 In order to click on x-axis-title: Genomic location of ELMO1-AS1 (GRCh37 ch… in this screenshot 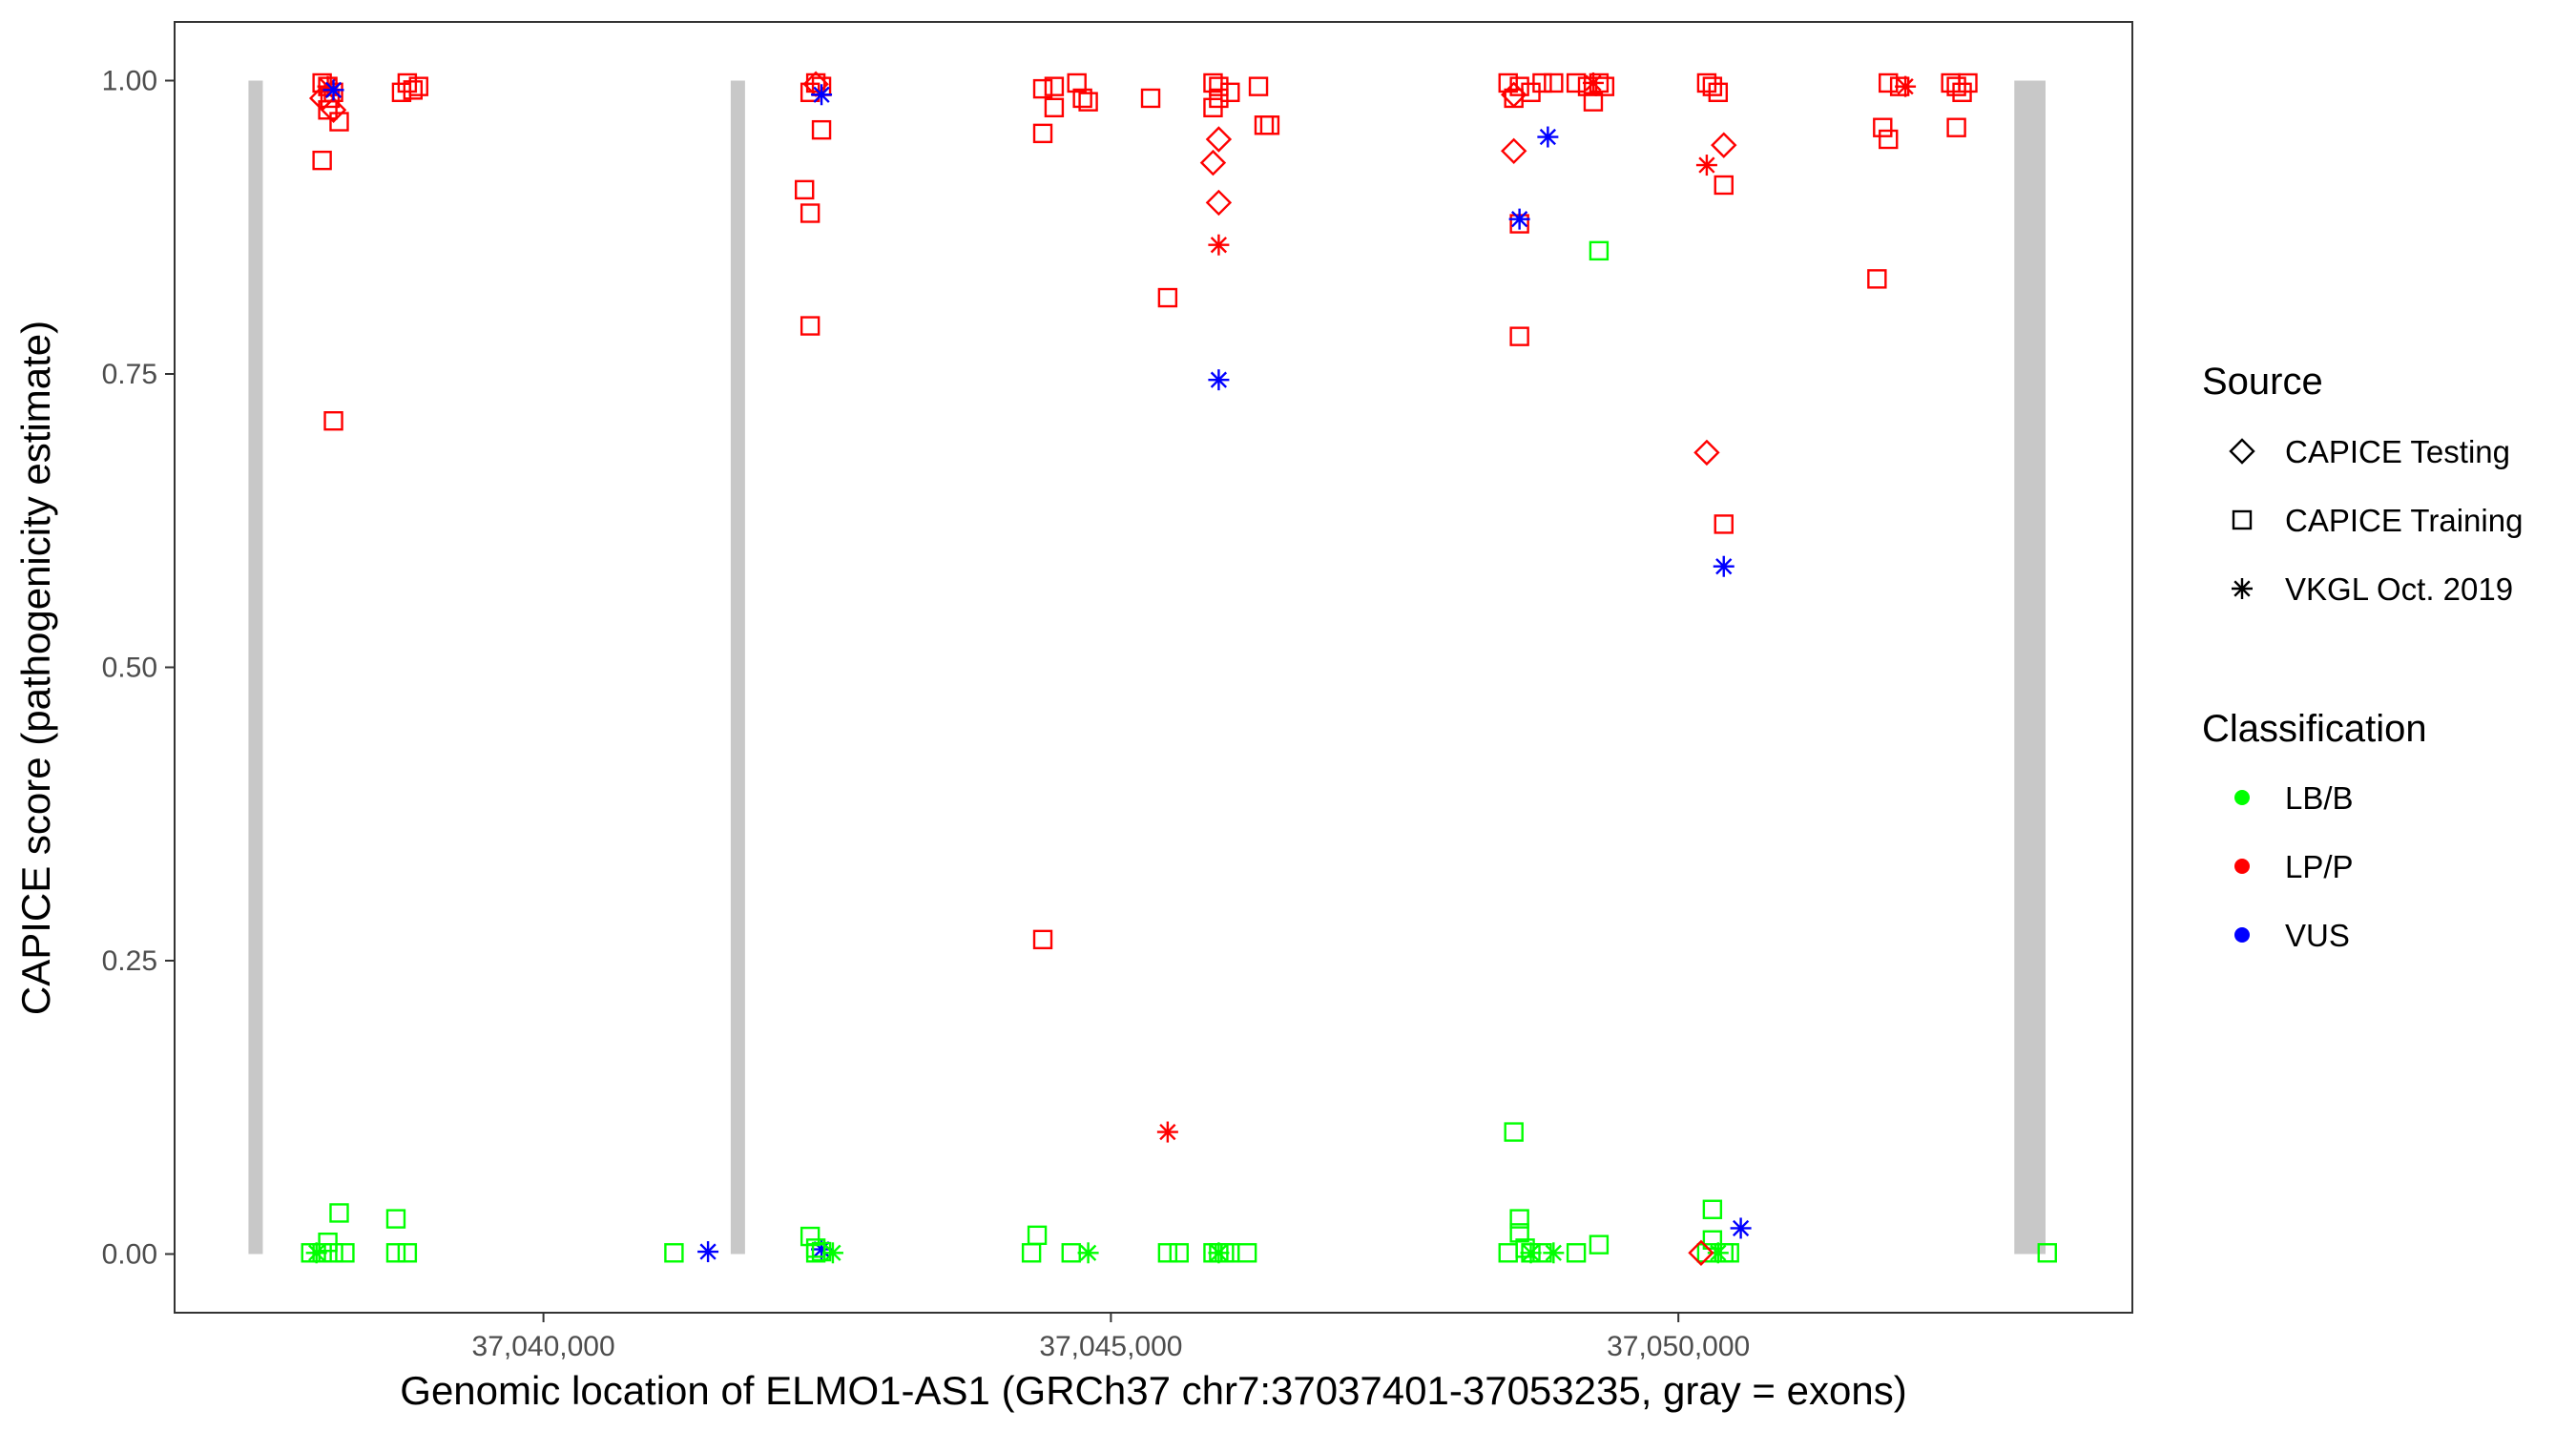, I will do `click(1153, 1390)`.